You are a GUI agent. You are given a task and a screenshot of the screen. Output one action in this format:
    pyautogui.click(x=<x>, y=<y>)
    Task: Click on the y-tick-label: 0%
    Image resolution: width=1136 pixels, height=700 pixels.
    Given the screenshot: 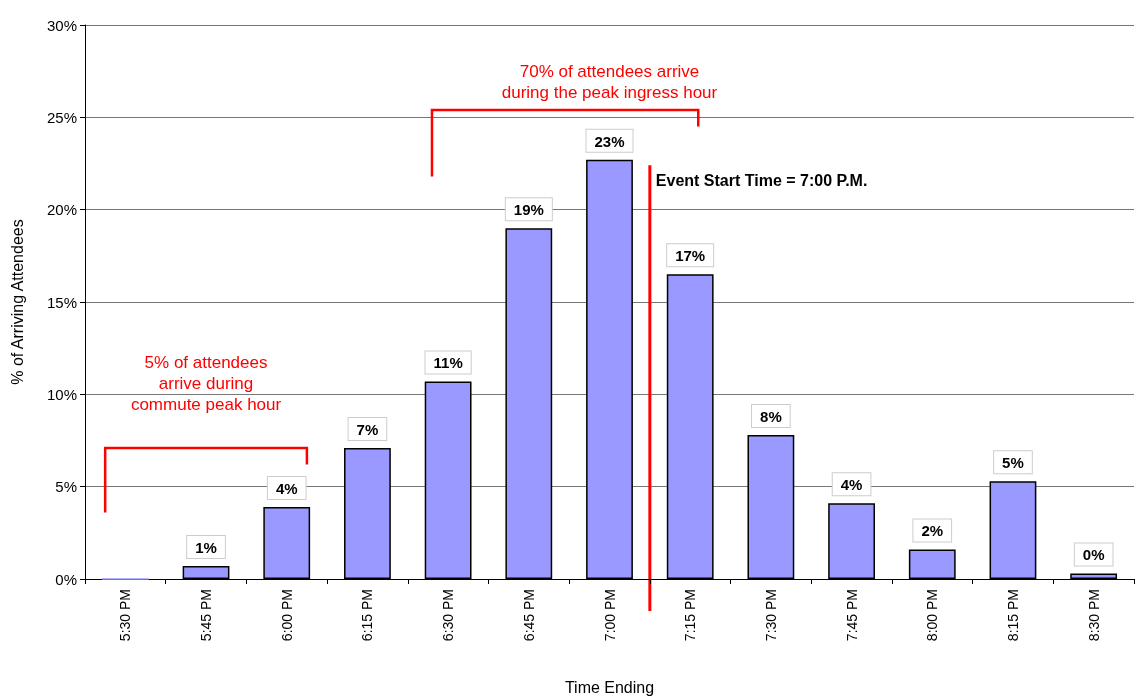 What is the action you would take?
    pyautogui.click(x=66, y=579)
    